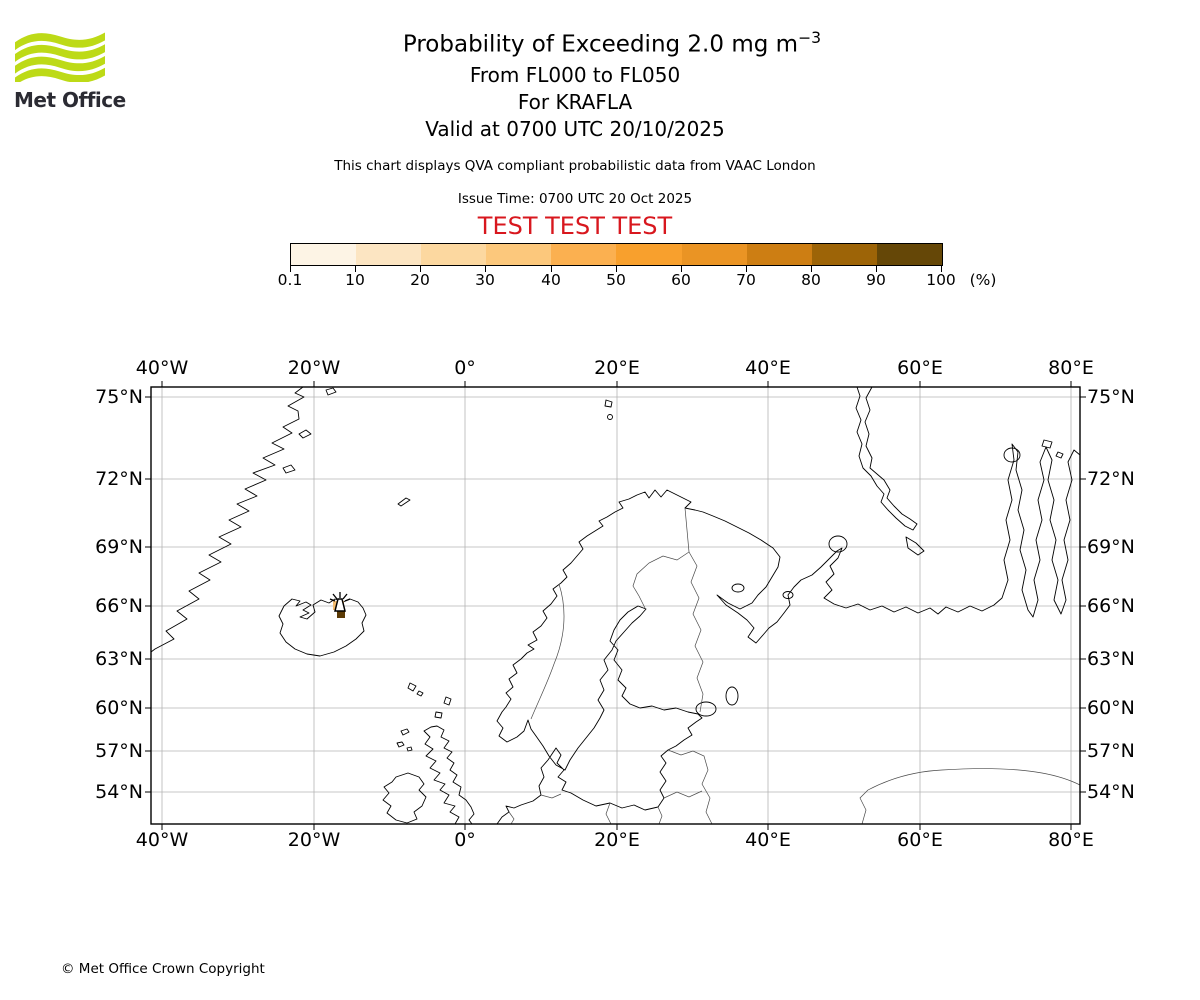  I want to click on volcano-cone, so click(340, 605).